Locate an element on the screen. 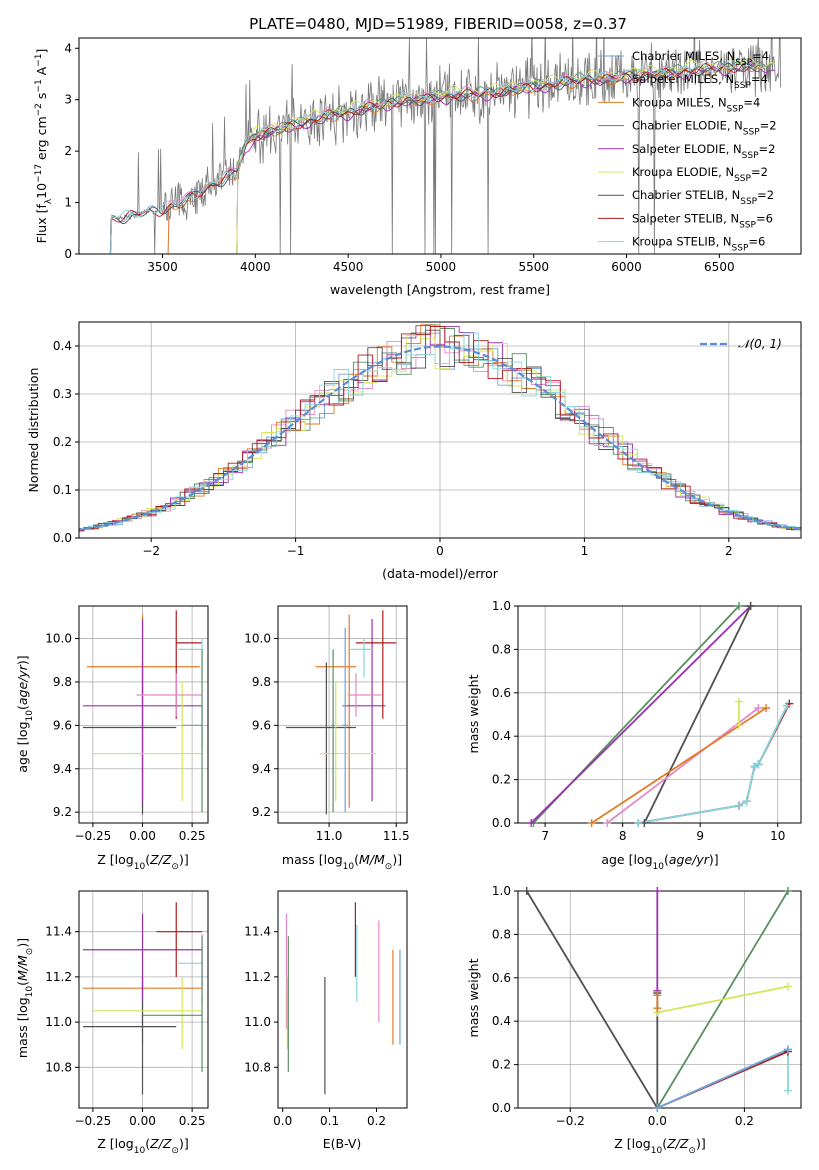 Image resolution: width=819 pixels, height=1170 pixels. y-tick-label: 0 is located at coordinates (68, 254).